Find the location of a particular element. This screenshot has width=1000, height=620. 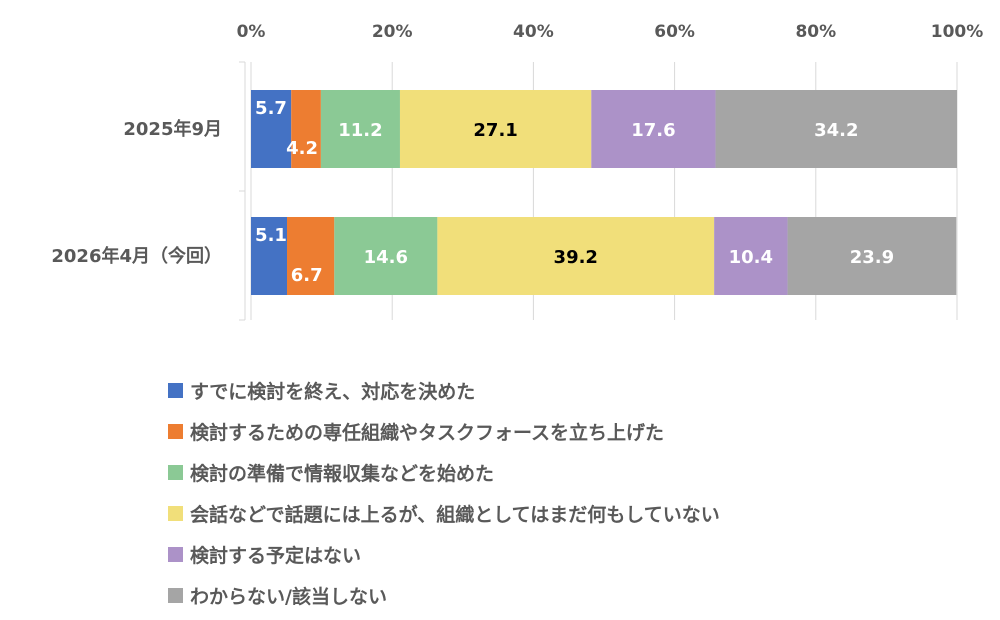

x-tick-label: 40% is located at coordinates (533, 32).